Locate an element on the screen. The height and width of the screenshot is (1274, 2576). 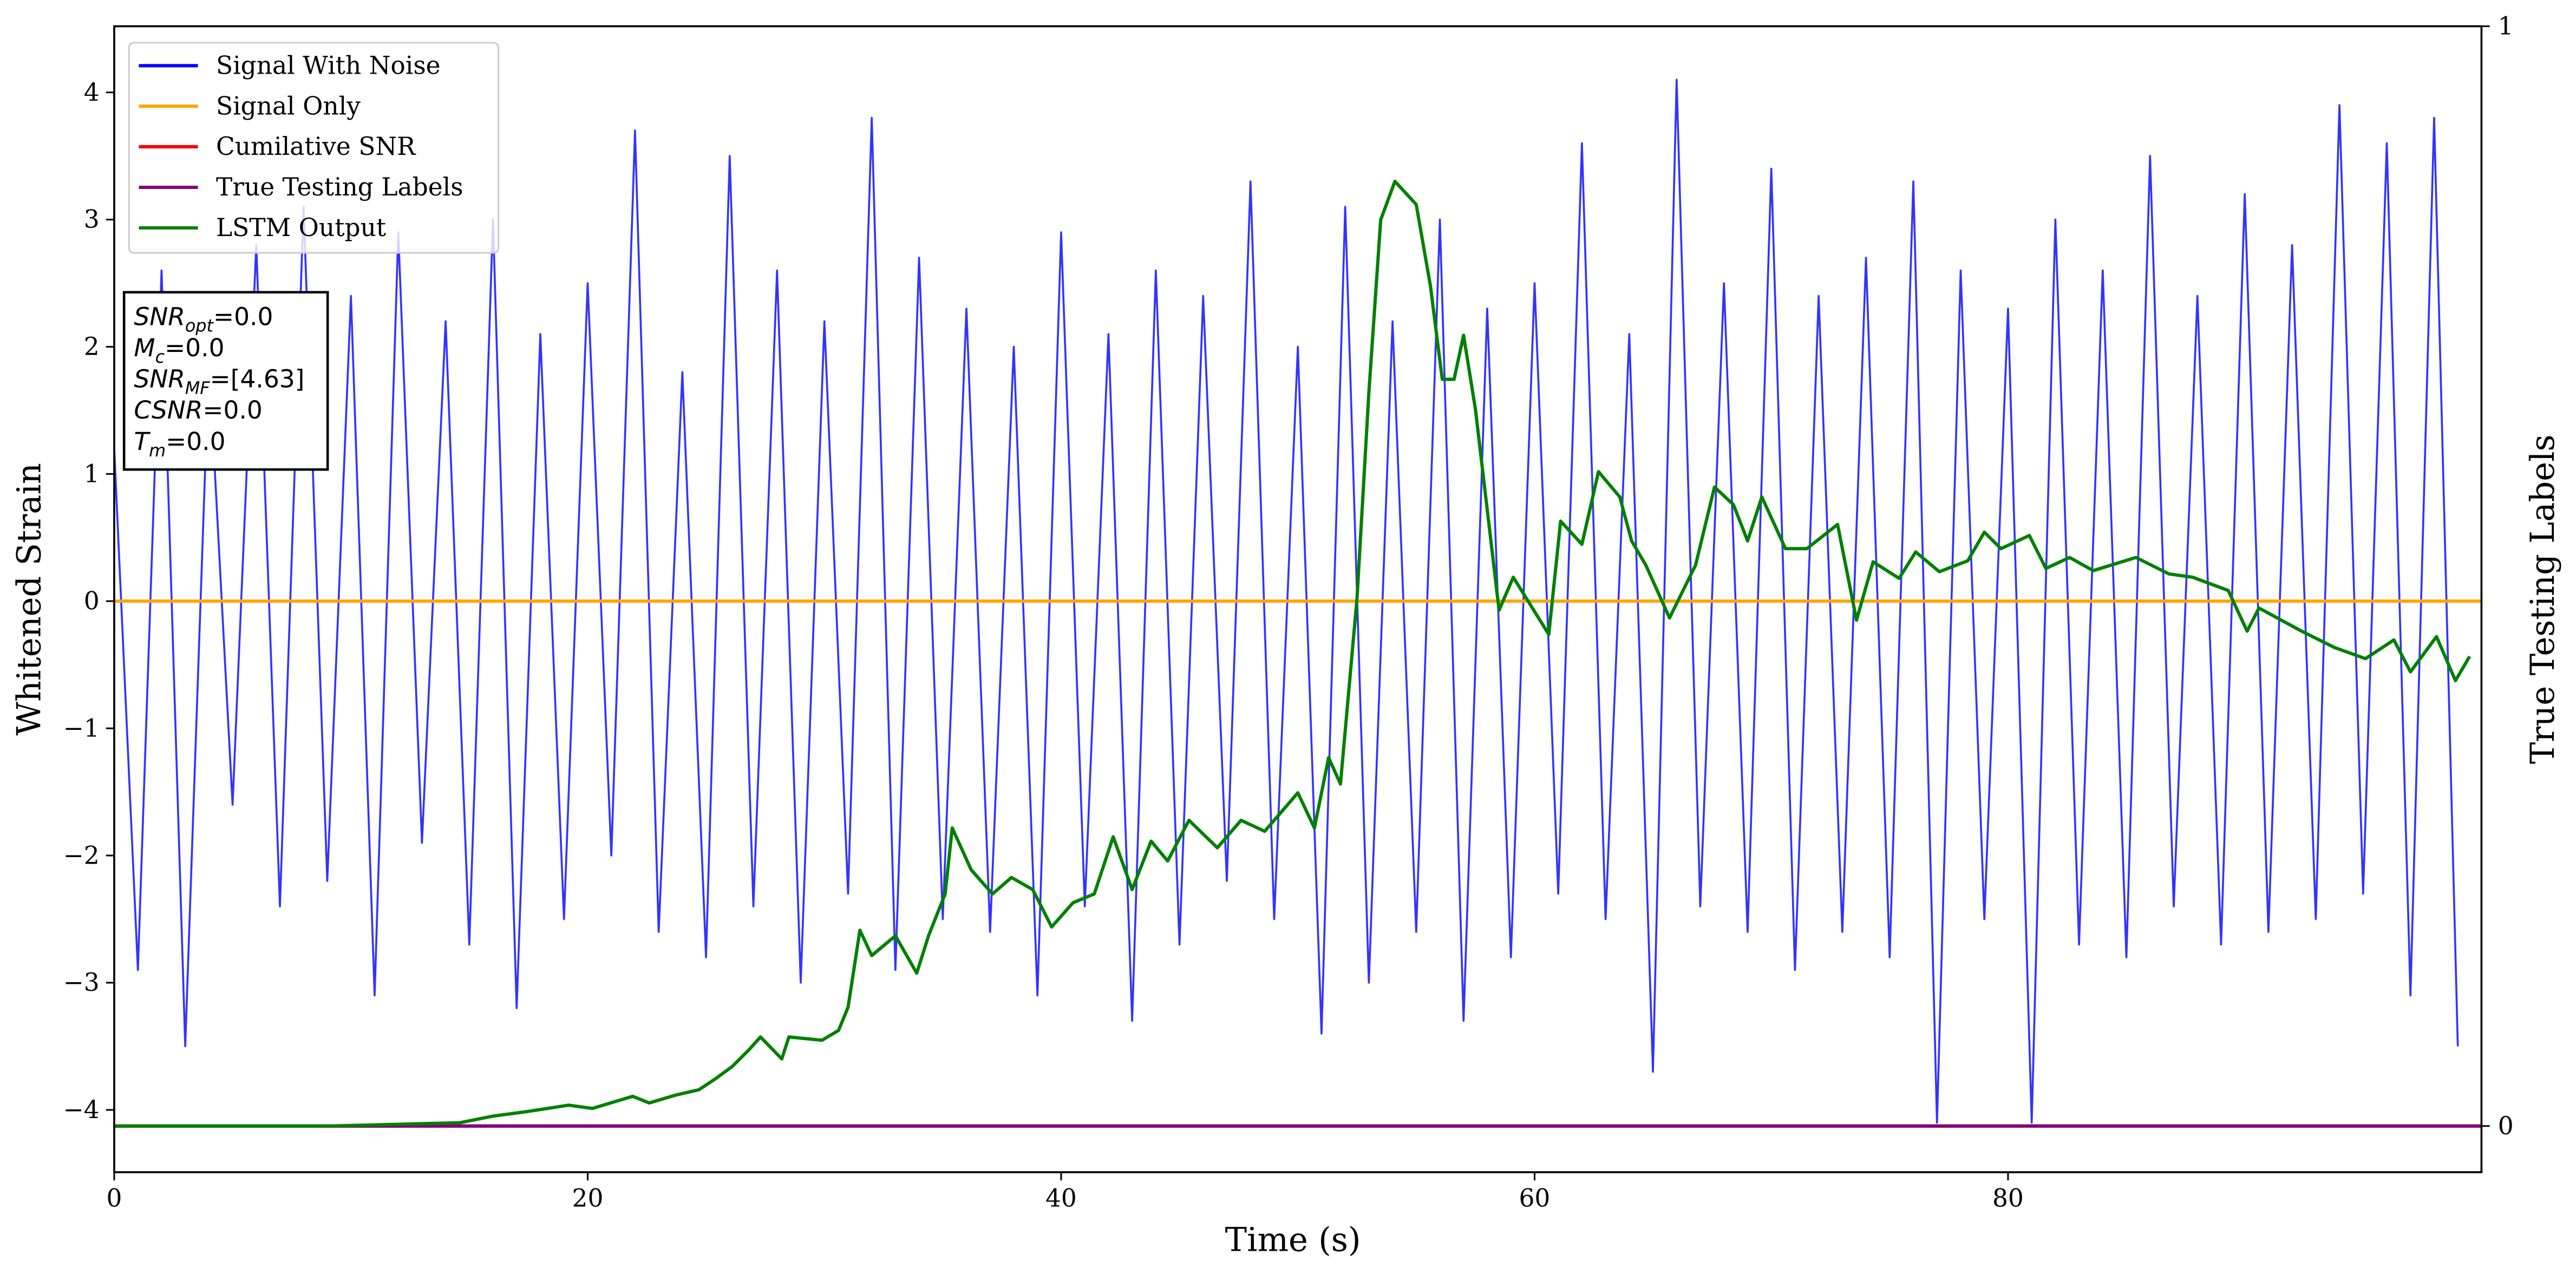
y-tick-label: −4 is located at coordinates (82, 1109).